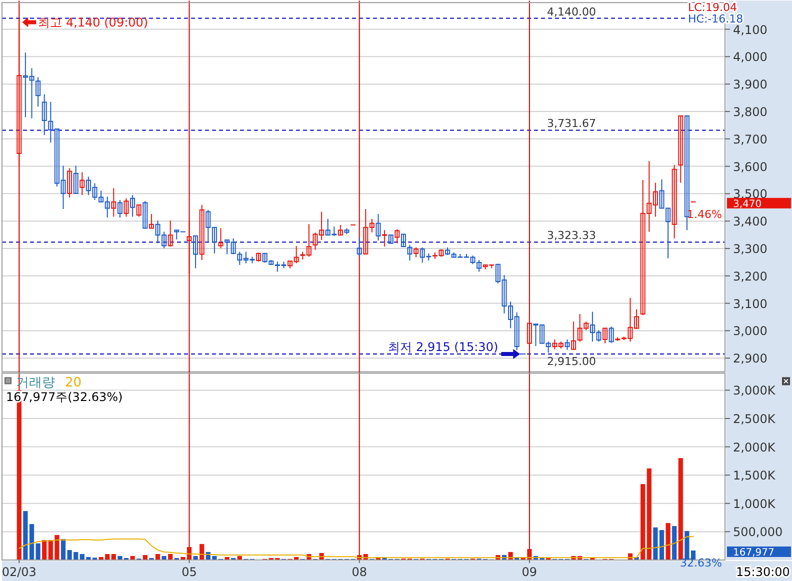  Describe the element at coordinates (443, 347) in the screenshot. I see `annotation: 최저 2,915 (15:30)` at that location.